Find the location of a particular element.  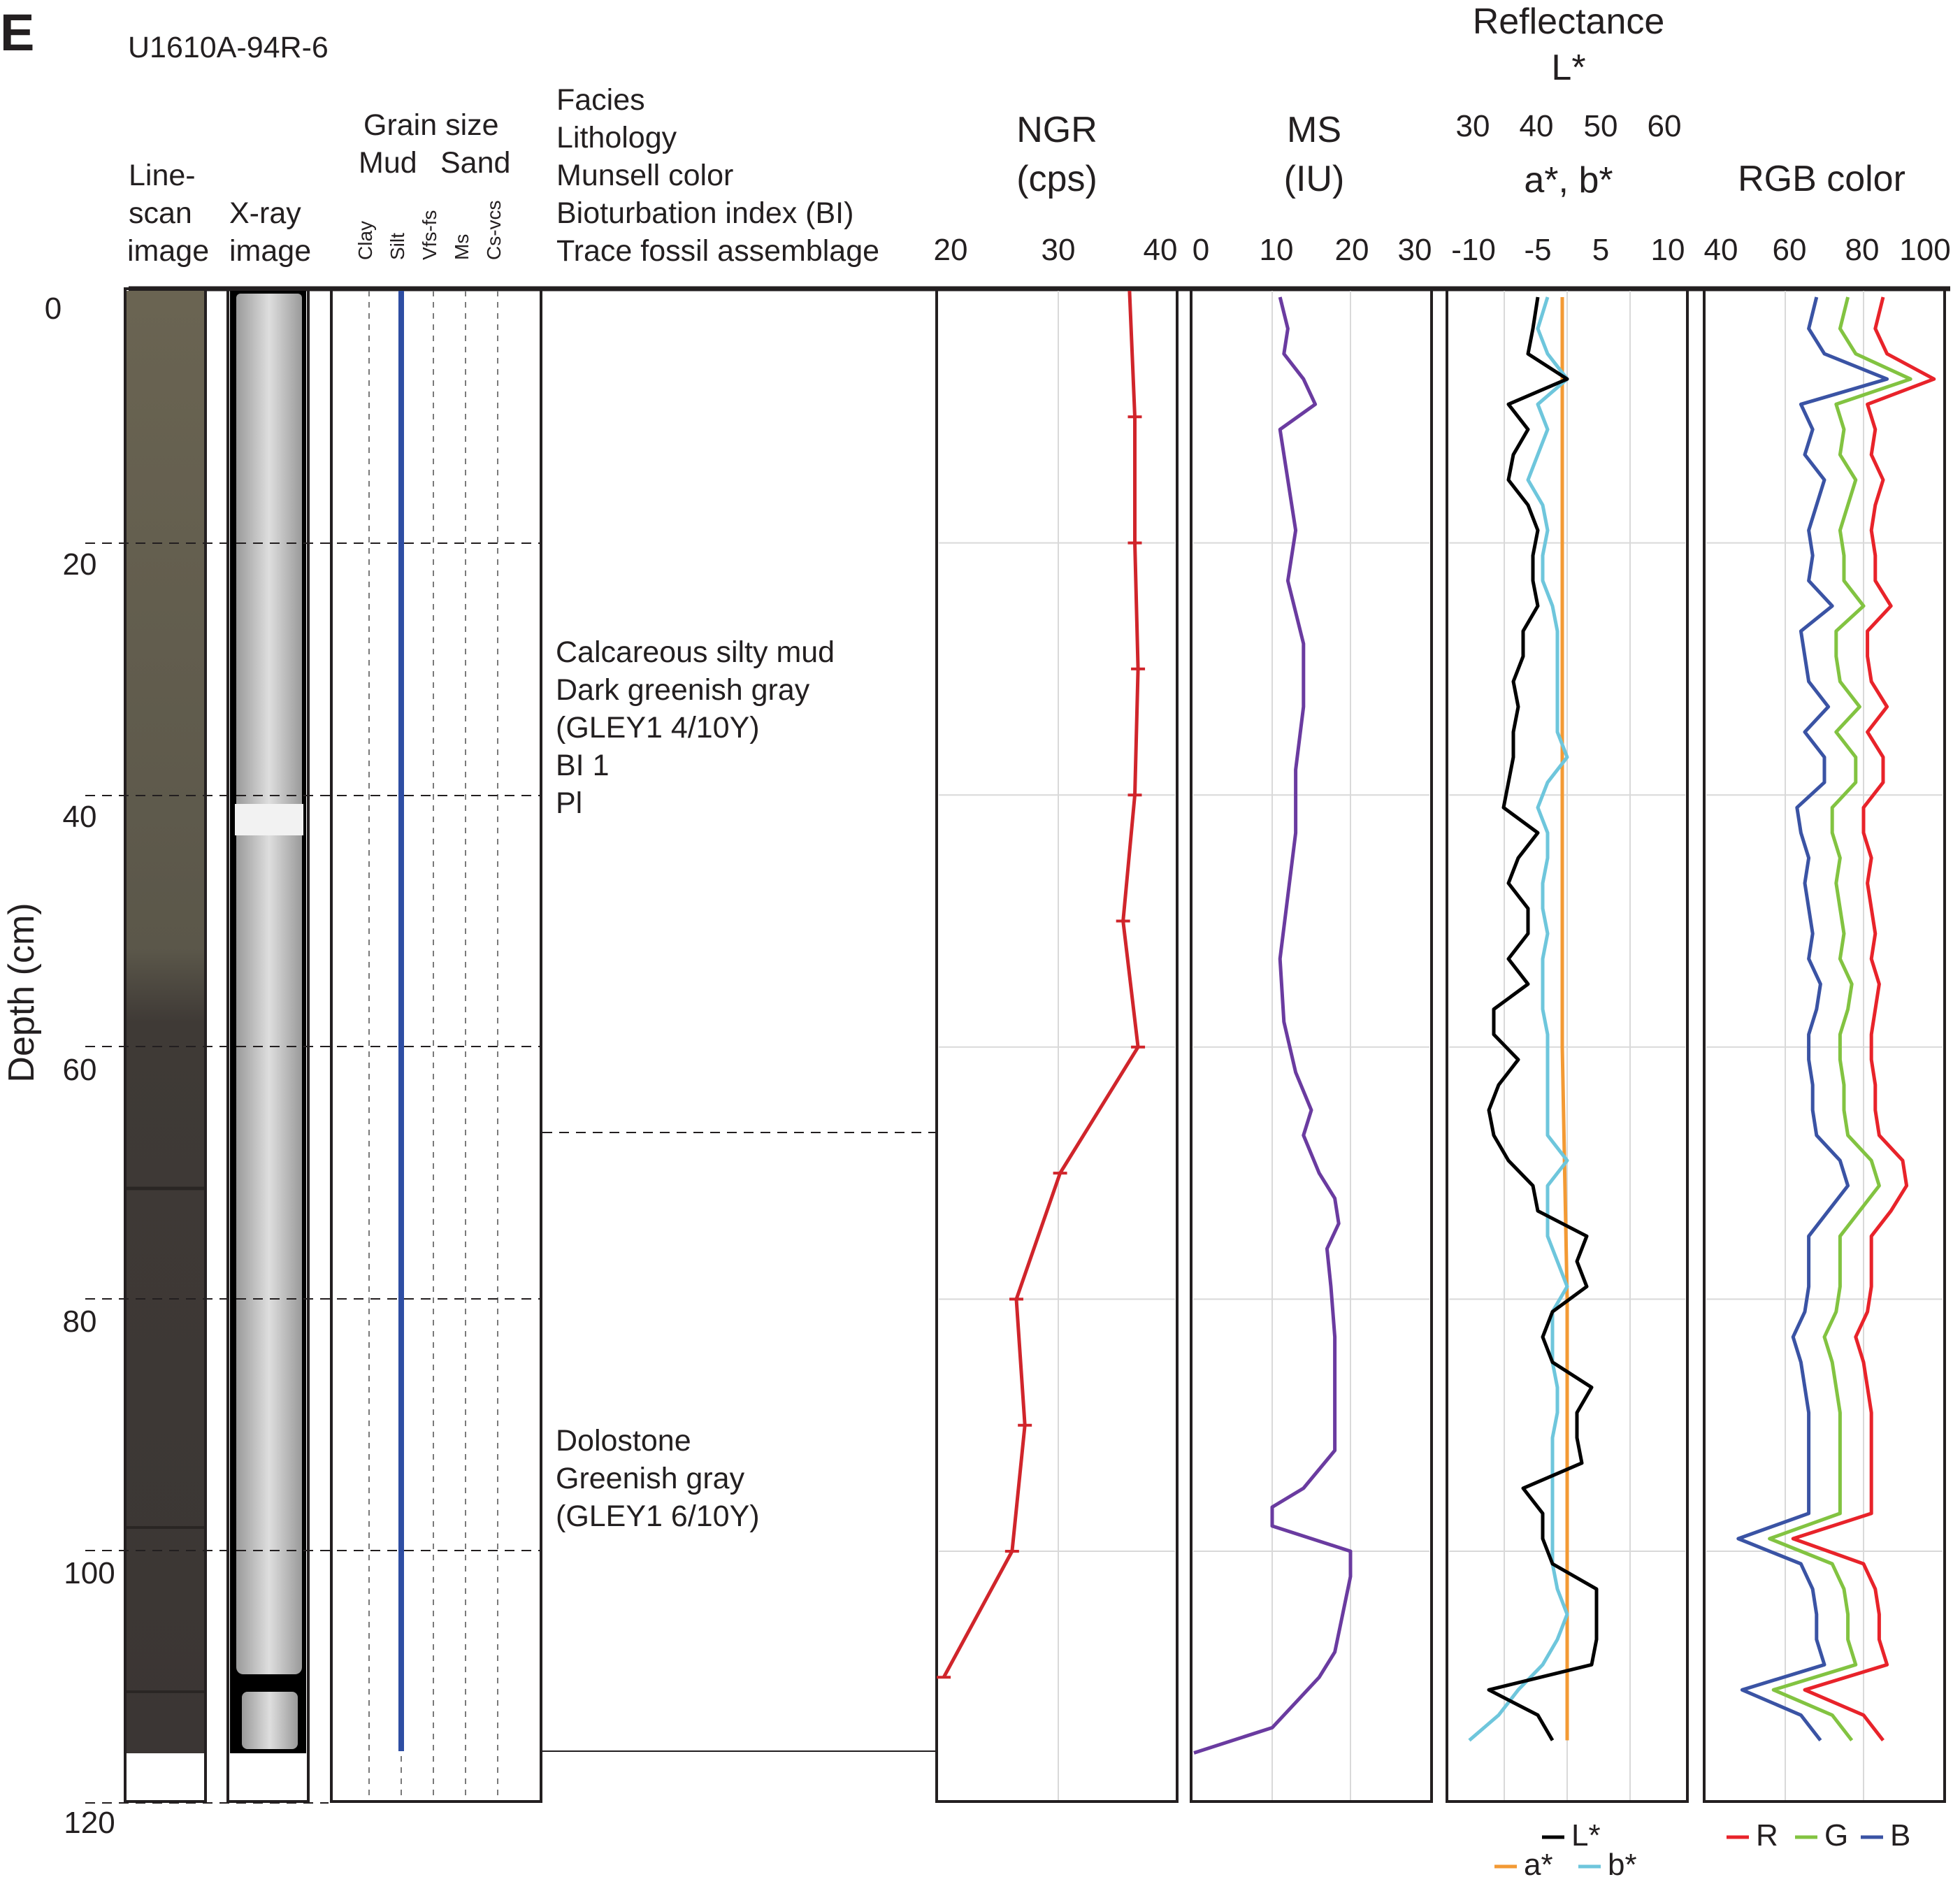

core-id: U1610A-94R-6 is located at coordinates (228, 47).